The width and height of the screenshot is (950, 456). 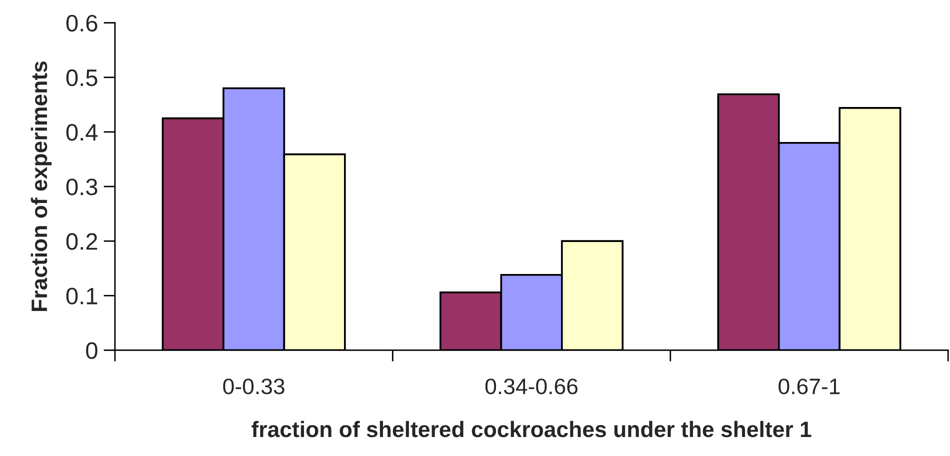 What do you see at coordinates (82, 187) in the screenshot?
I see `y-tick-label: 0.3` at bounding box center [82, 187].